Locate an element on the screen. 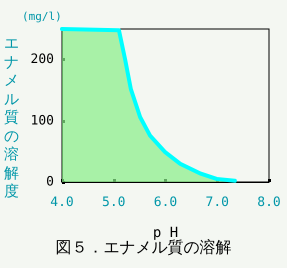 This screenshot has height=268, width=287. x-tick-label: 7.0 is located at coordinates (217, 202).